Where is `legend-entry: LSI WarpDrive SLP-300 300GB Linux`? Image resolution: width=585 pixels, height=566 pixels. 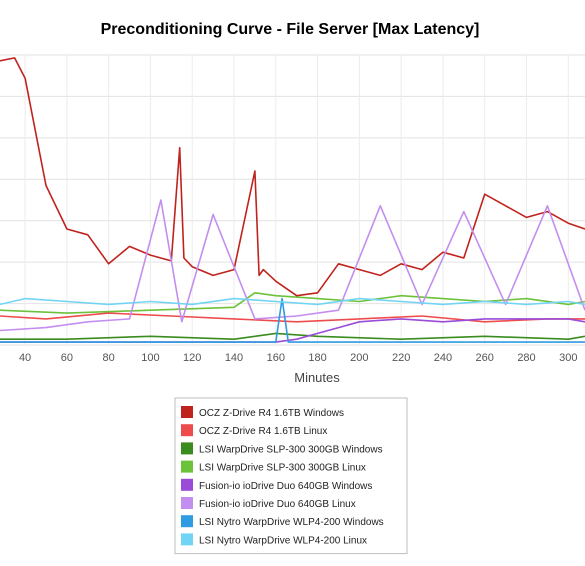 legend-entry: LSI WarpDrive SLP-300 300GB Linux is located at coordinates (282, 468).